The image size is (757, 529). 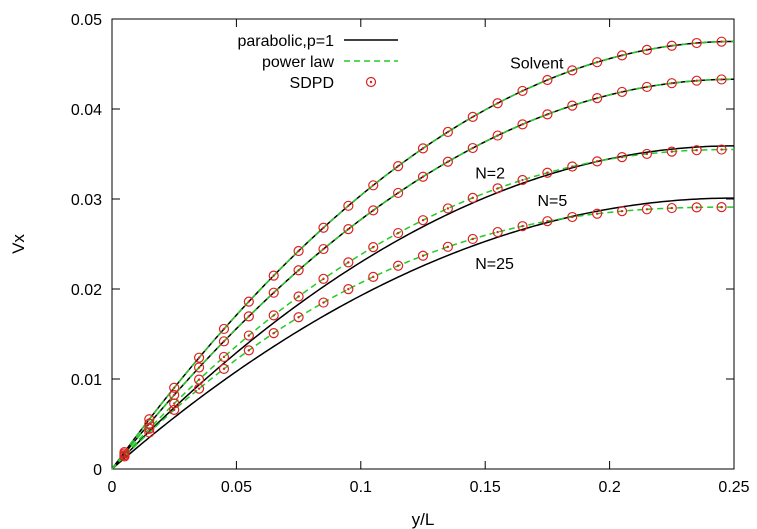 I want to click on y-tick-label: 0.03, so click(x=86, y=200).